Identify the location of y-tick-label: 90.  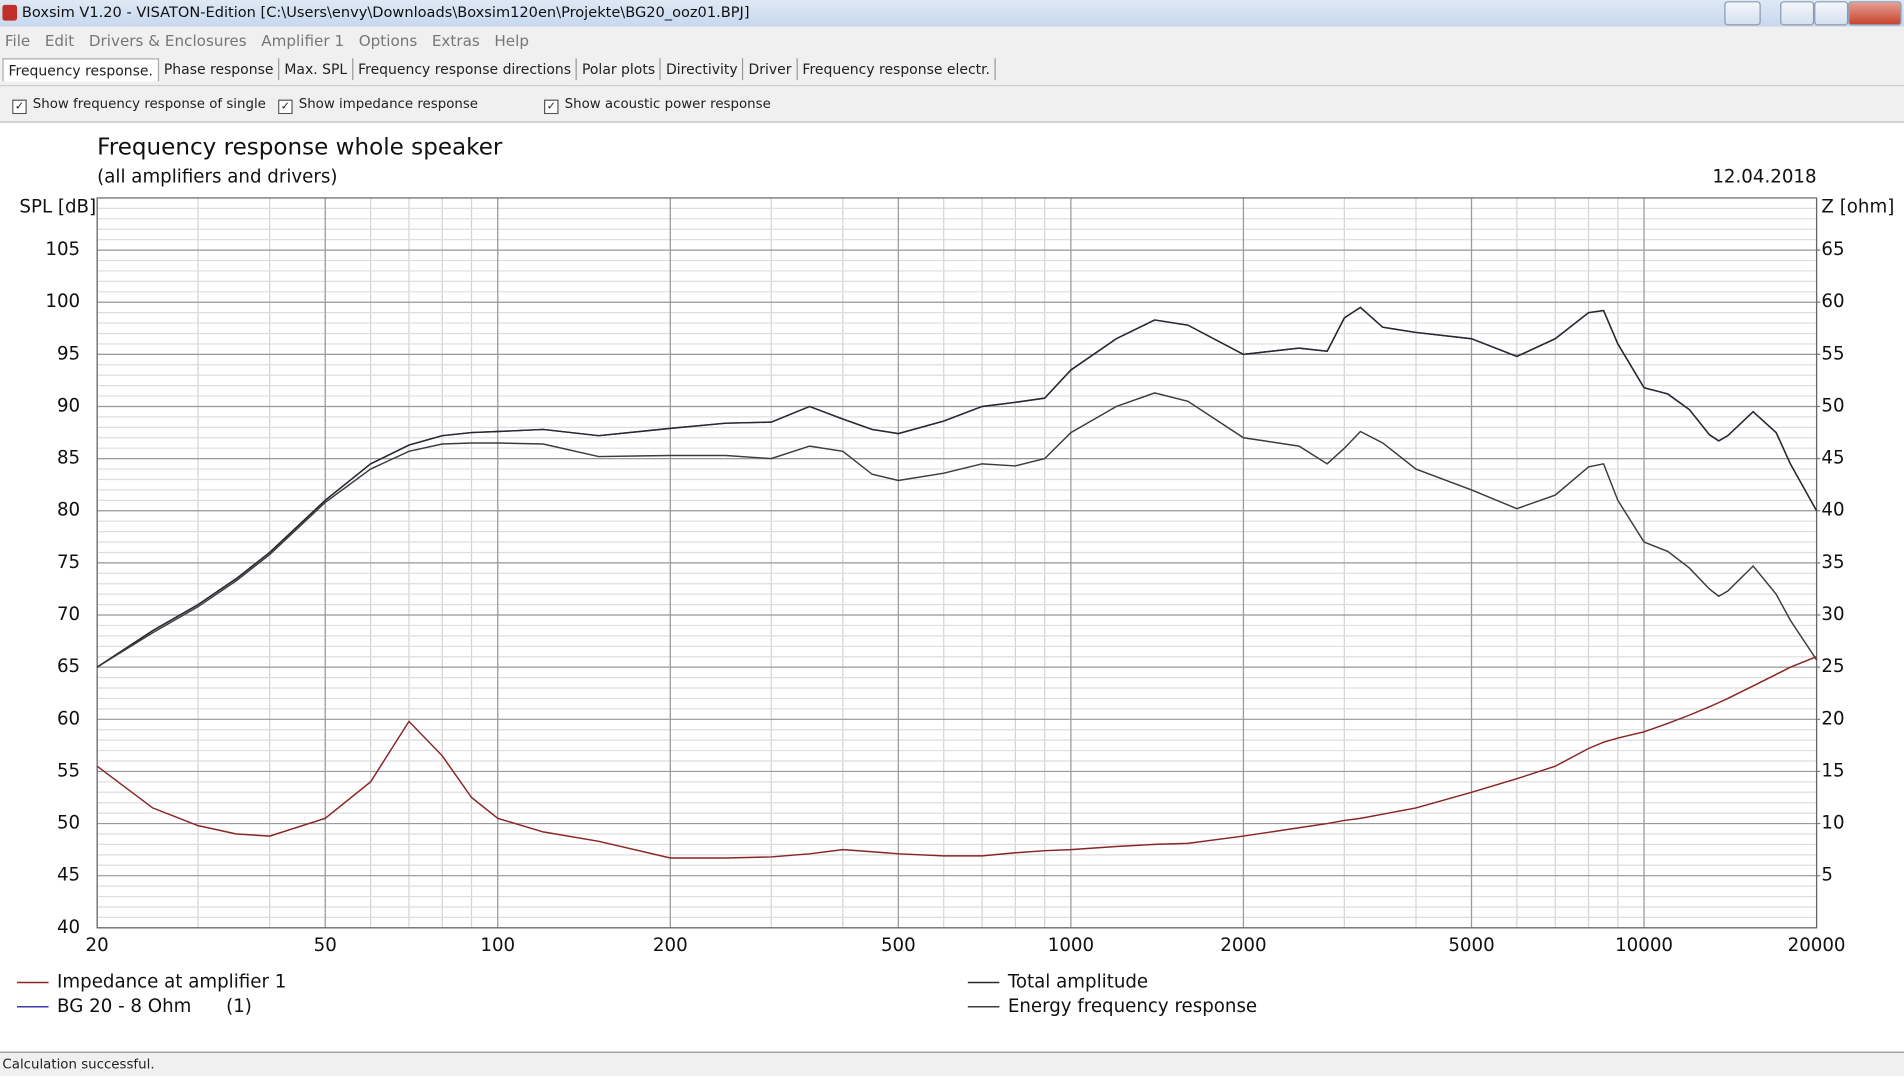
(68, 405).